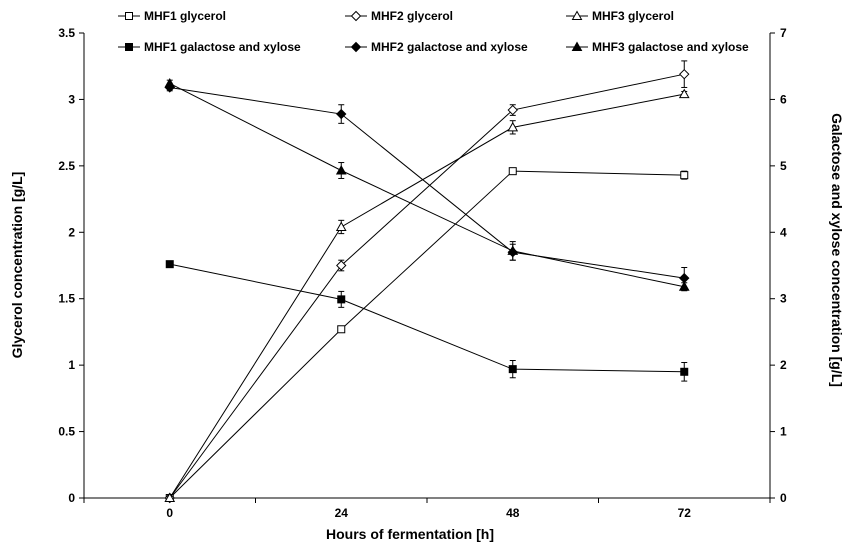 Image resolution: width=844 pixels, height=543 pixels. I want to click on y2-tick-label: 1, so click(783, 432).